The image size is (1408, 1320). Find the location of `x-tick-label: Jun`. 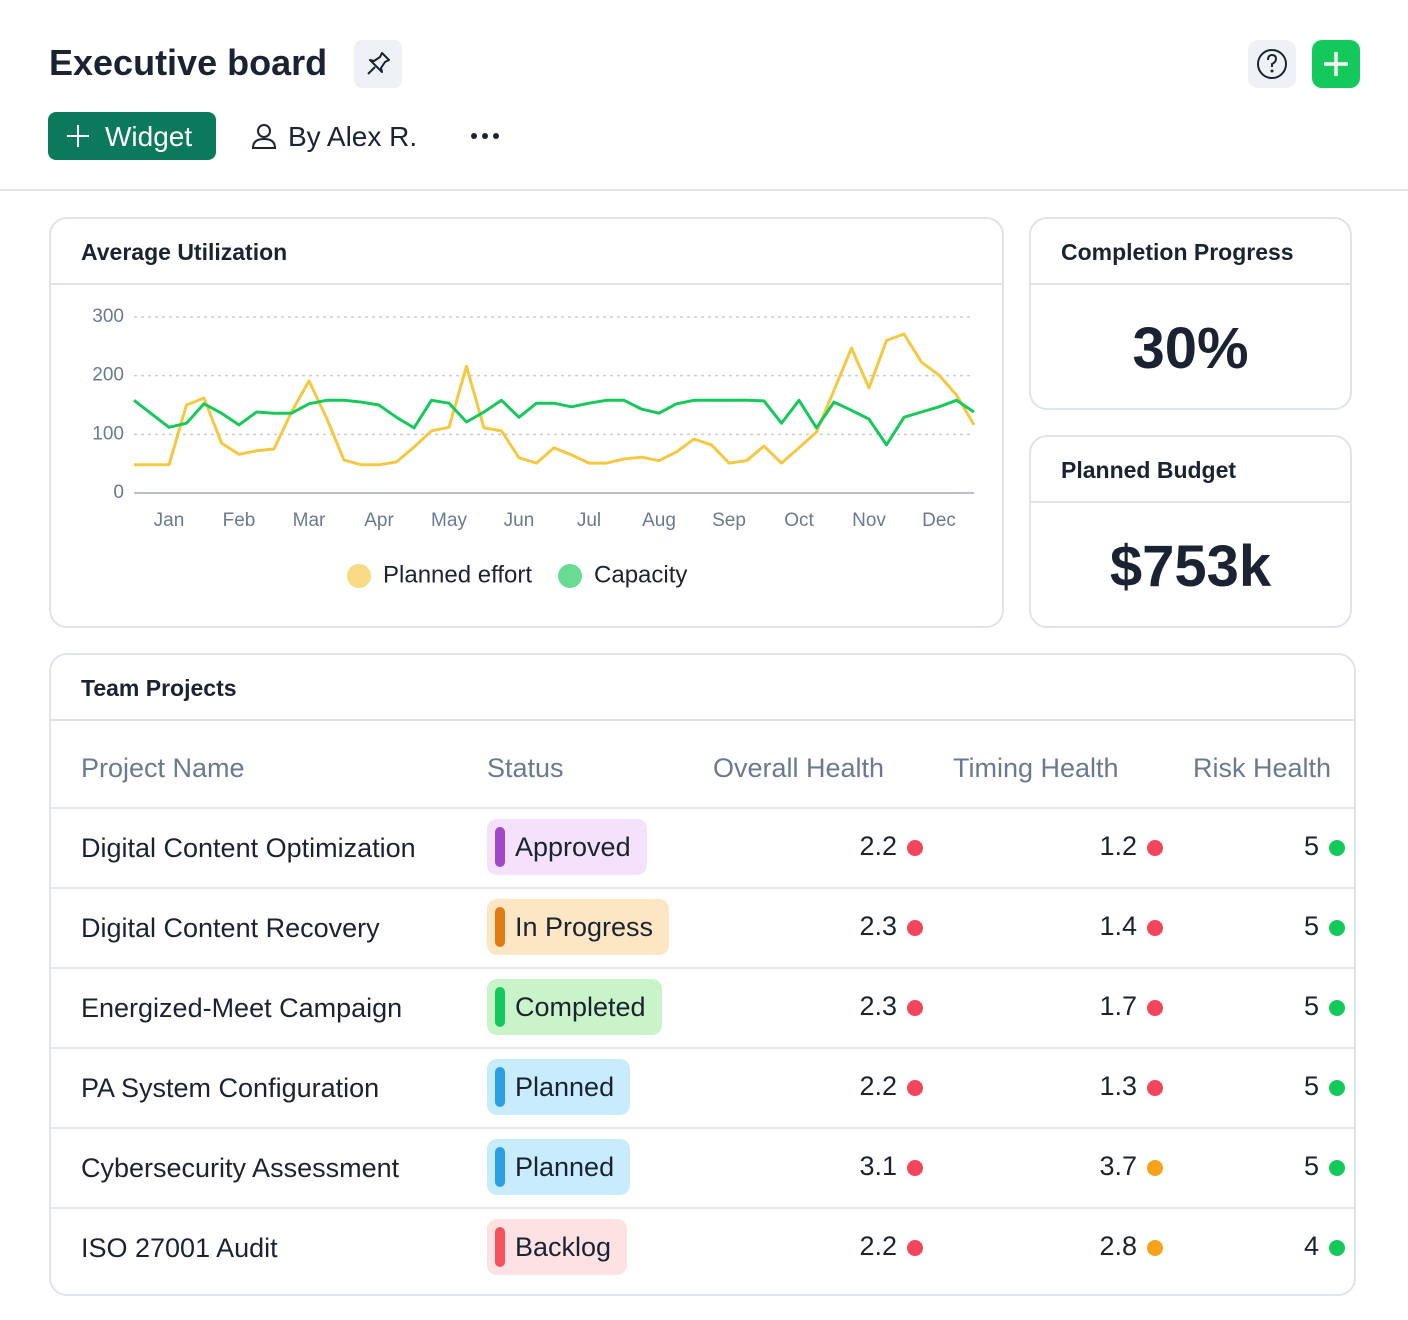

x-tick-label: Jun is located at coordinates (519, 520).